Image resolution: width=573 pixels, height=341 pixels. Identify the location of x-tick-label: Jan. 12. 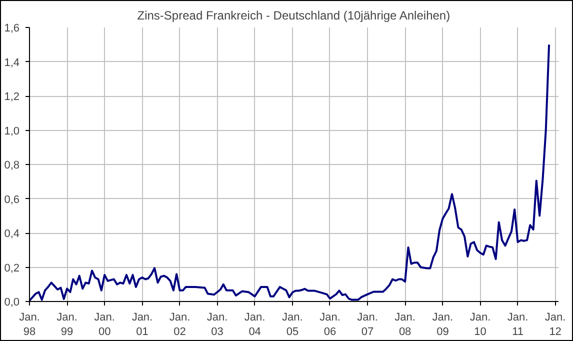
(555, 325).